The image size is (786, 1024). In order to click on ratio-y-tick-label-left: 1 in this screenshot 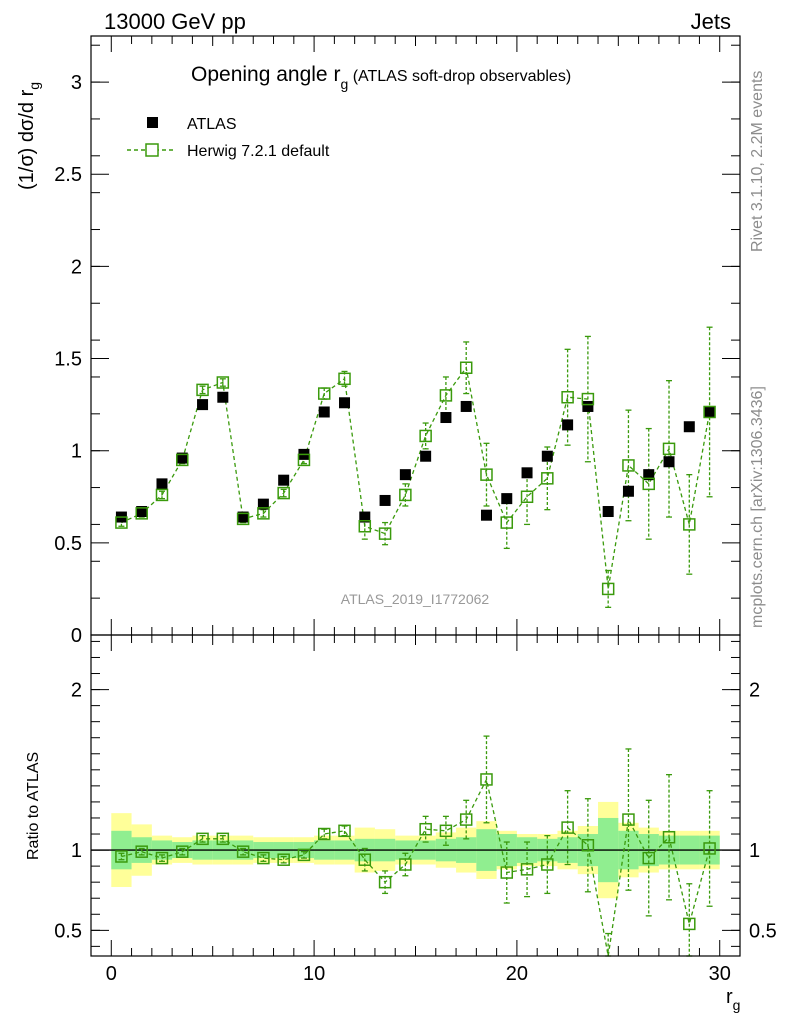, I will do `click(76, 851)`.